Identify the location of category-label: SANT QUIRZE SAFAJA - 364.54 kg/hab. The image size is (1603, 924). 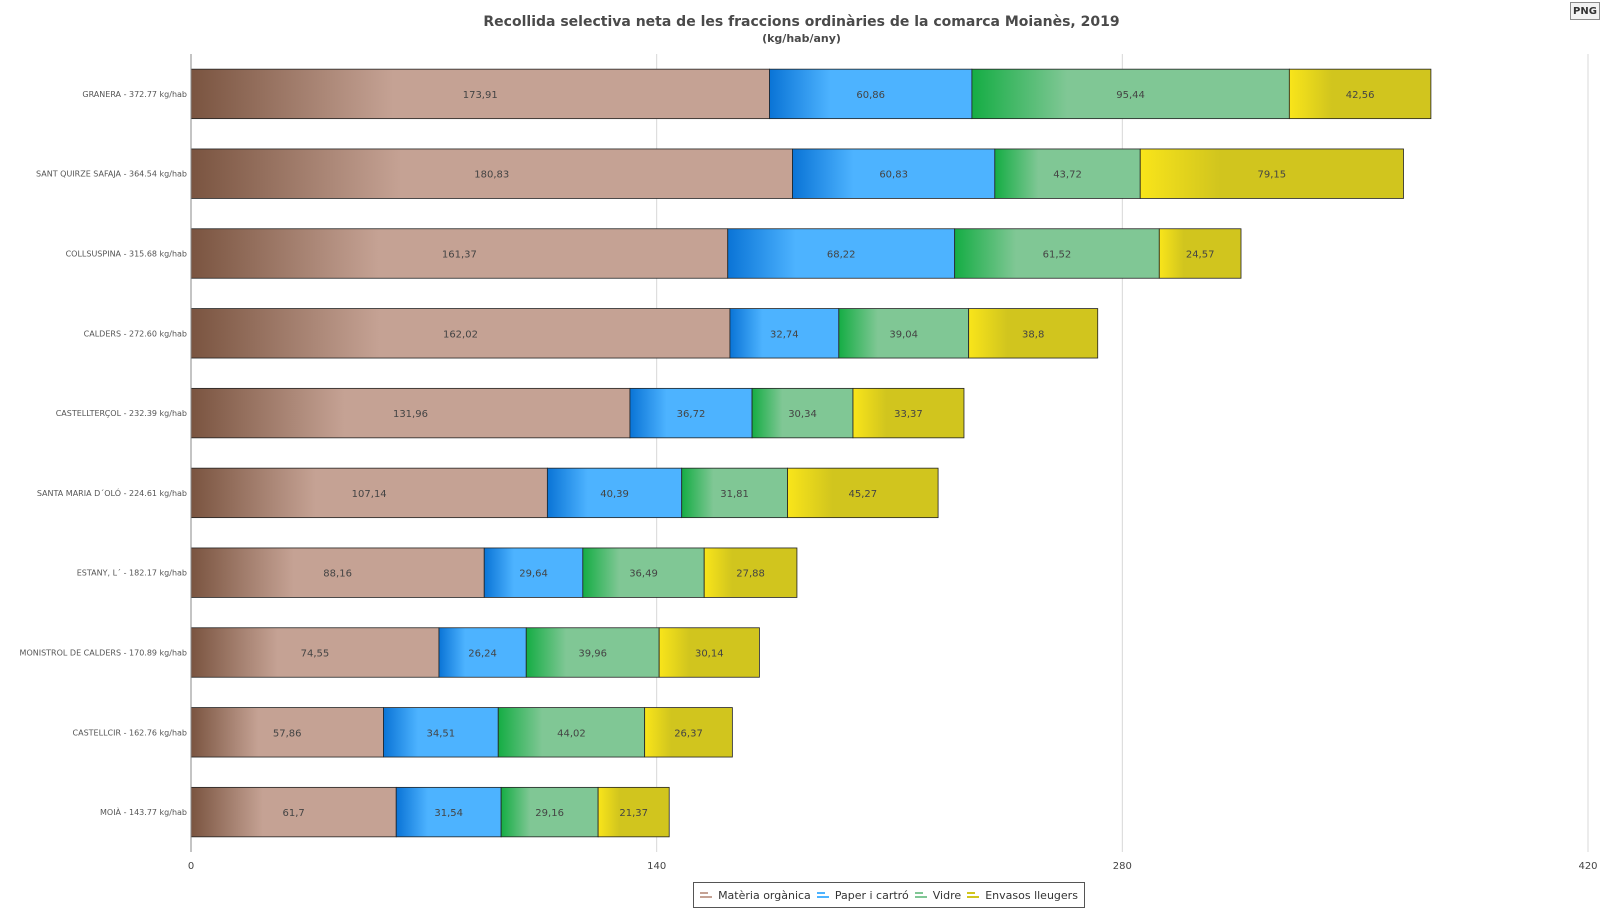
(111, 174).